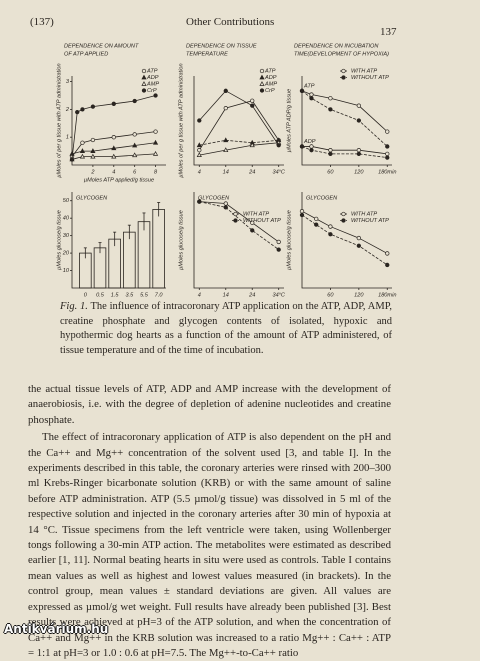 This screenshot has height=661, width=480. What do you see at coordinates (135, 172) in the screenshot?
I see `x-tick-label: 6` at bounding box center [135, 172].